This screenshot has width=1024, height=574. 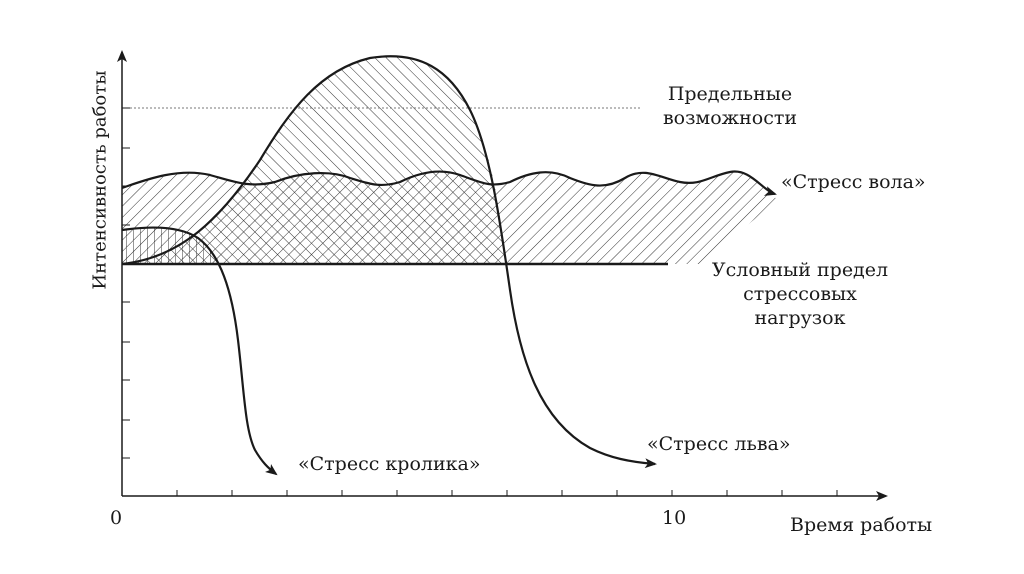 What do you see at coordinates (313, 160) in the screenshot?
I see `lion-stress-area` at bounding box center [313, 160].